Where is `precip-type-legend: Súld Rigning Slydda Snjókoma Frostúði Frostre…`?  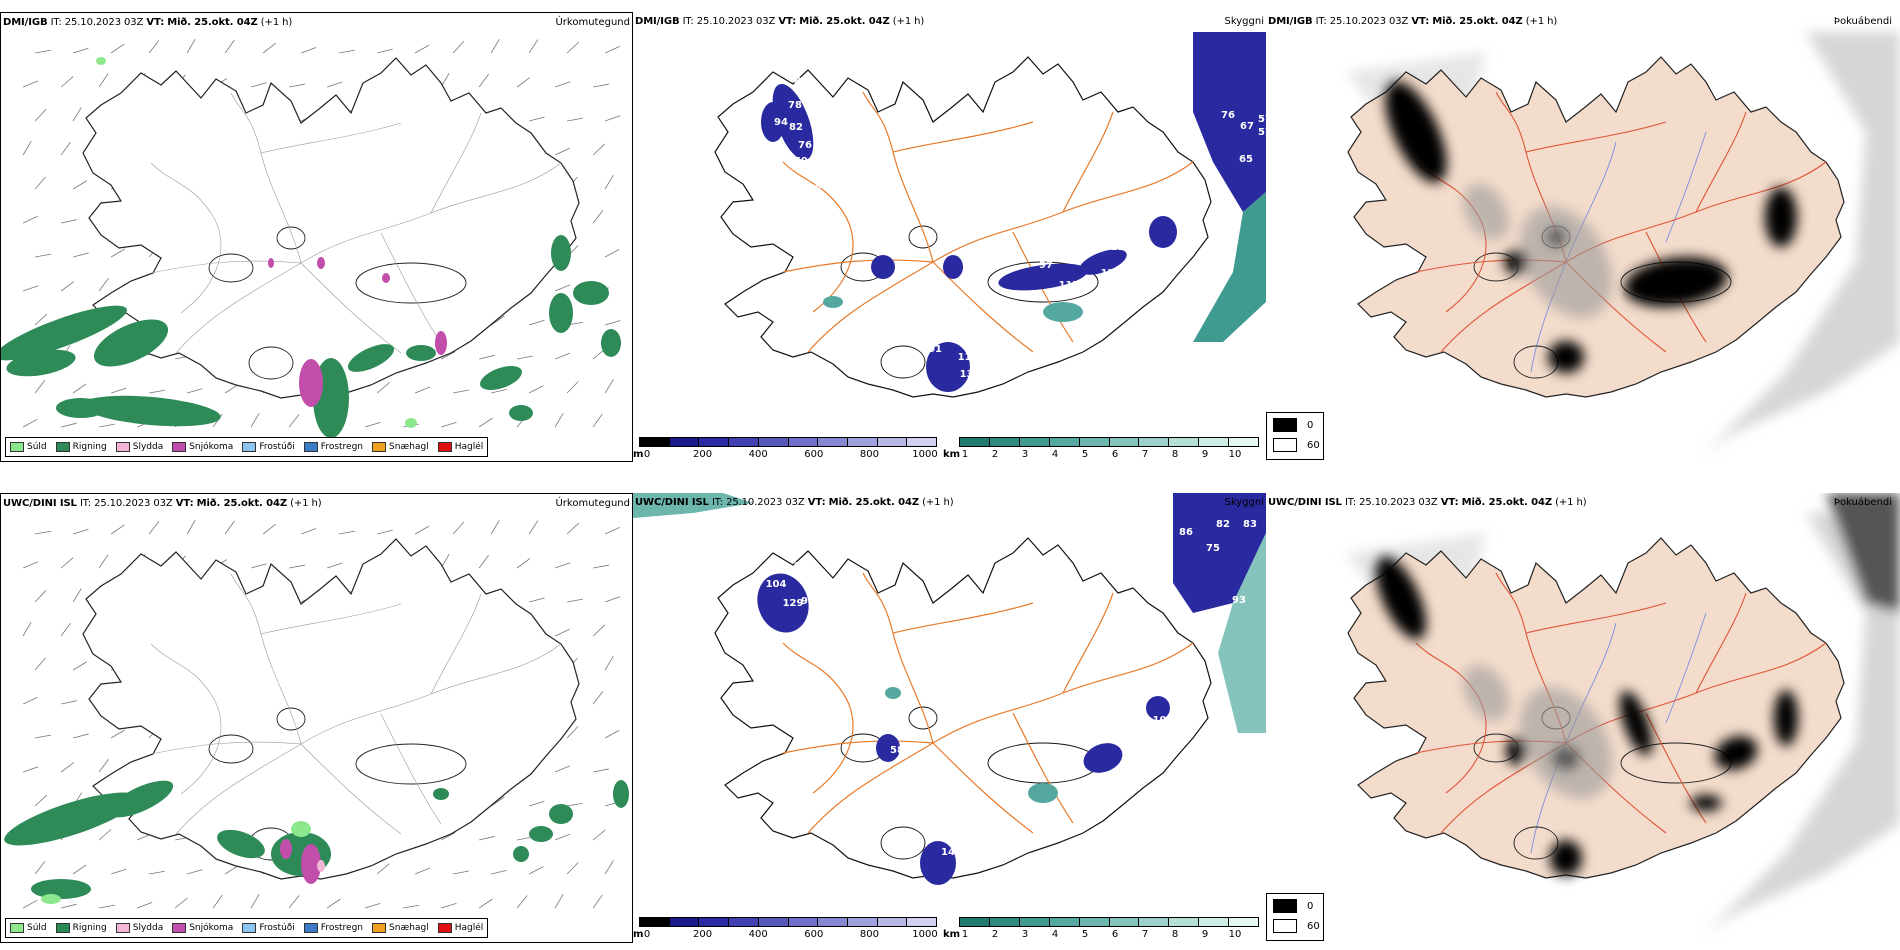 precip-type-legend: Súld Rigning Slydda Snjókoma Frostúði Frostre… is located at coordinates (247, 928).